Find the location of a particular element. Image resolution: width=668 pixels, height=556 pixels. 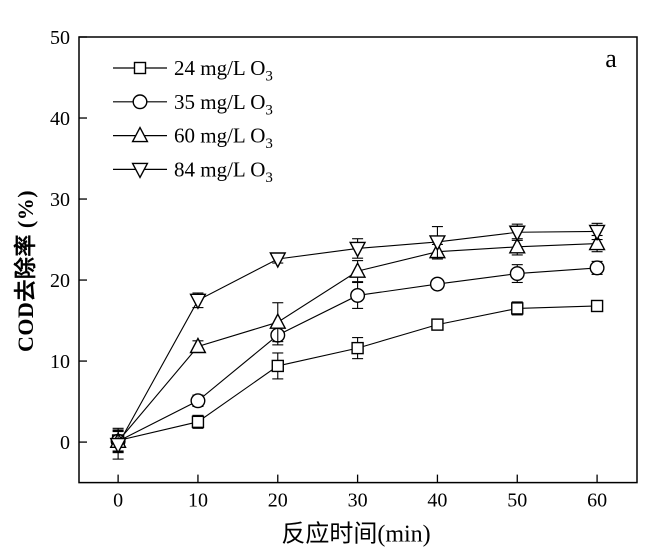

legend-entry-label: 60 mg/L O3 is located at coordinates (223, 138).